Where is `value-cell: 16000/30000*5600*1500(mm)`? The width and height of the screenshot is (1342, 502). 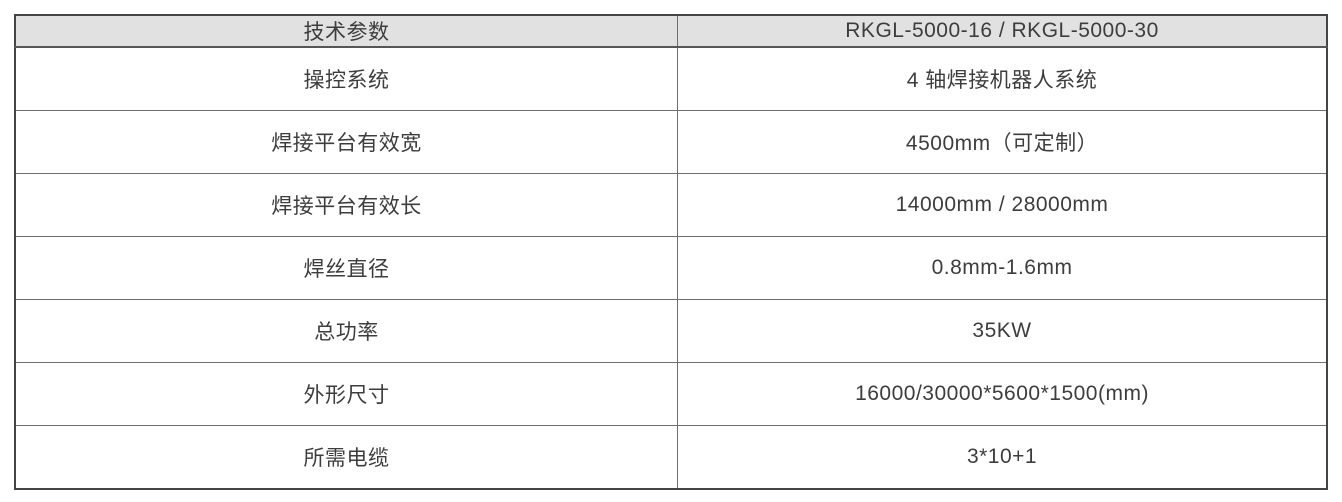 value-cell: 16000/30000*5600*1500(mm) is located at coordinates (1002, 393).